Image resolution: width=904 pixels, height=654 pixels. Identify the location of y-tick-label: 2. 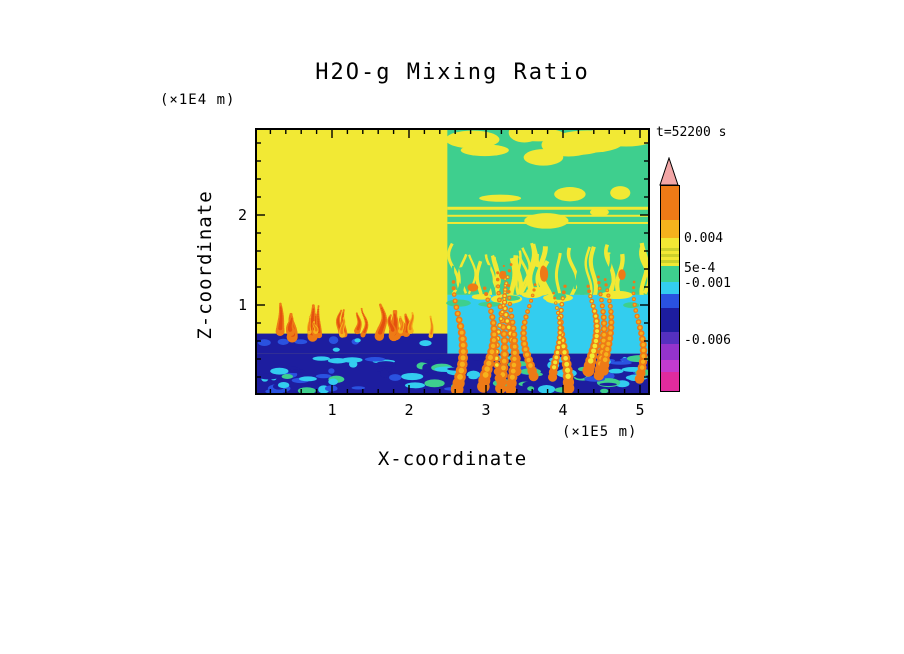
(242, 215).